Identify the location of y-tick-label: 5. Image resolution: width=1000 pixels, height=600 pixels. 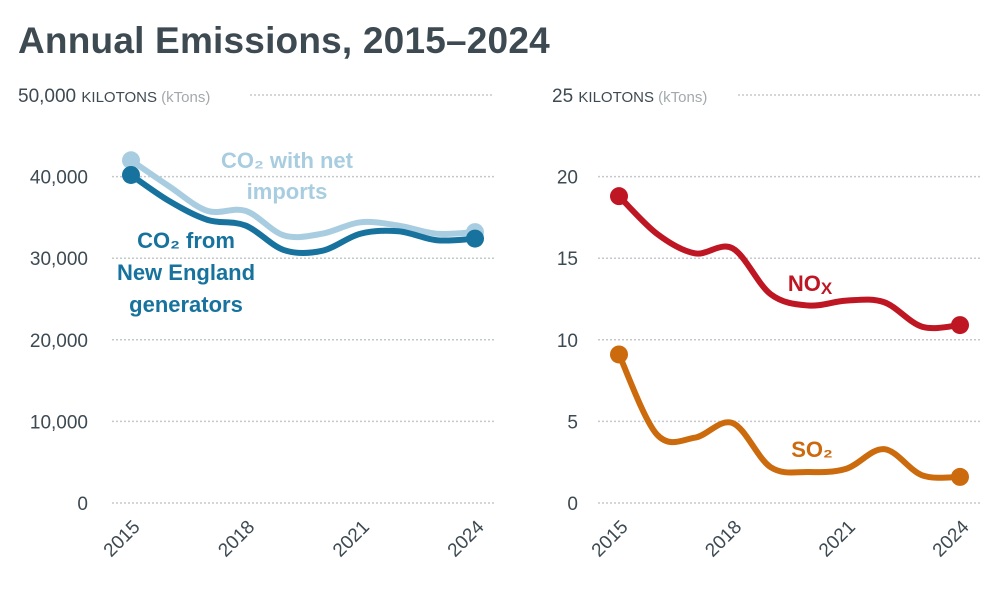
(572, 422).